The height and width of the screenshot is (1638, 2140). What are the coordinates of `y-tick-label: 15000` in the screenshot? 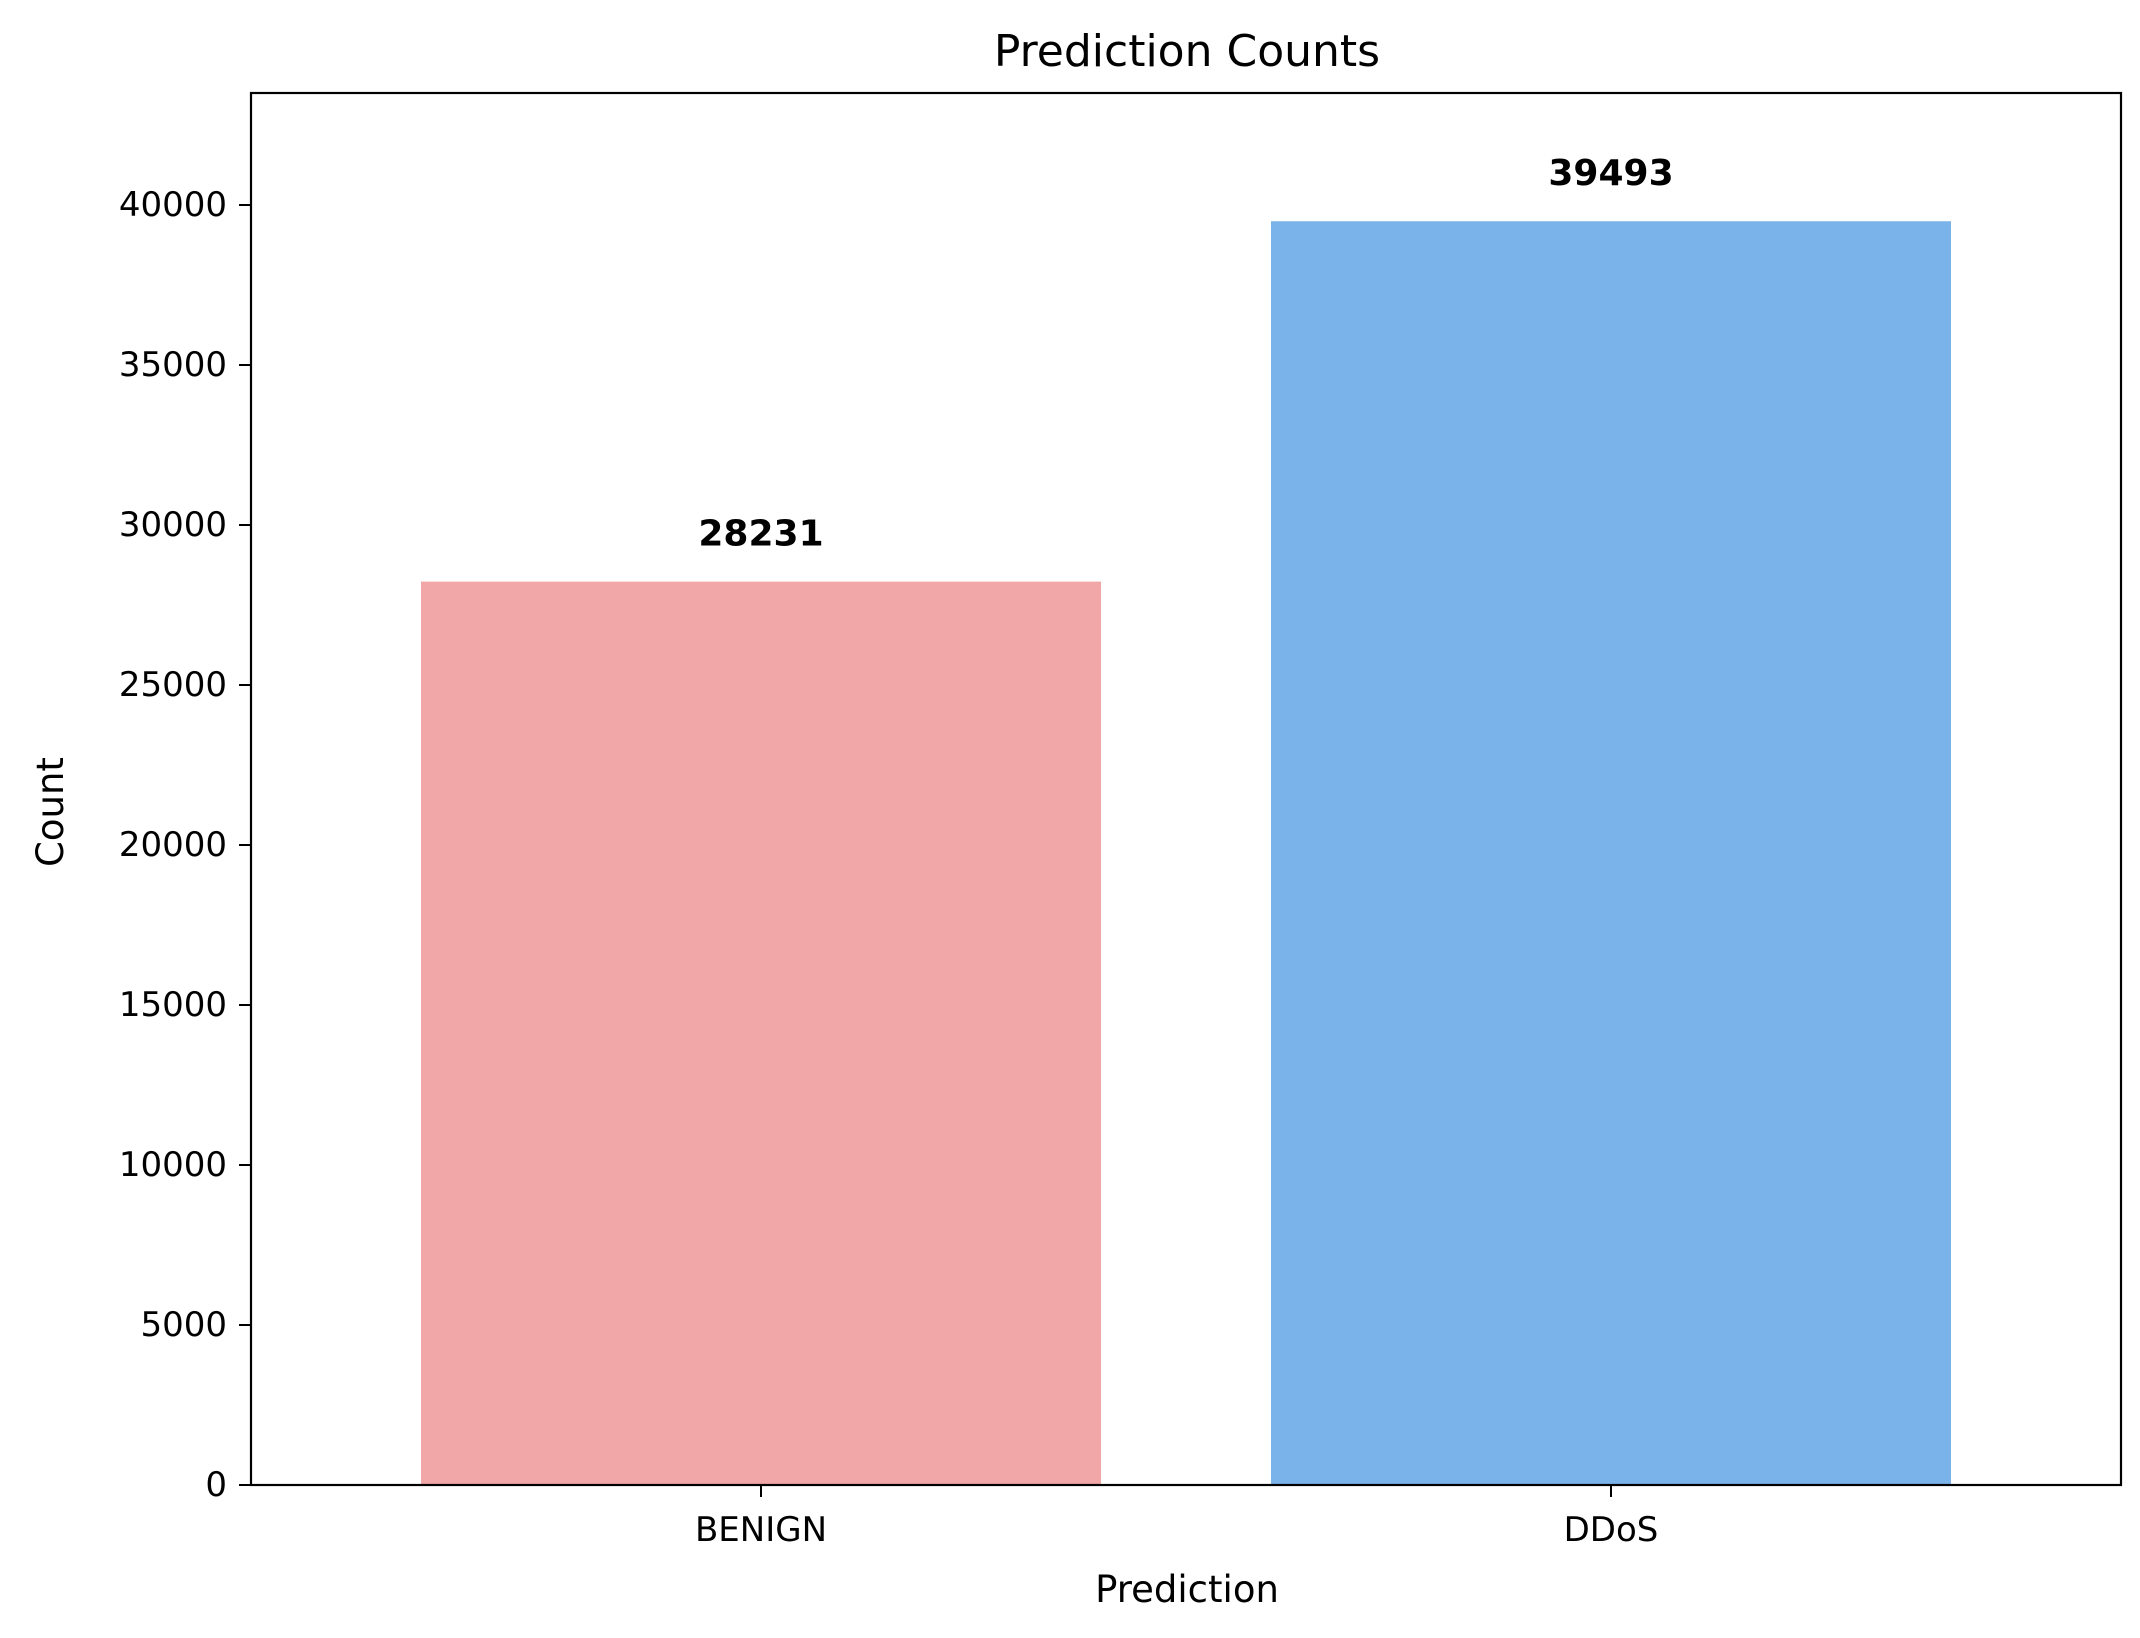 It's located at (173, 1005).